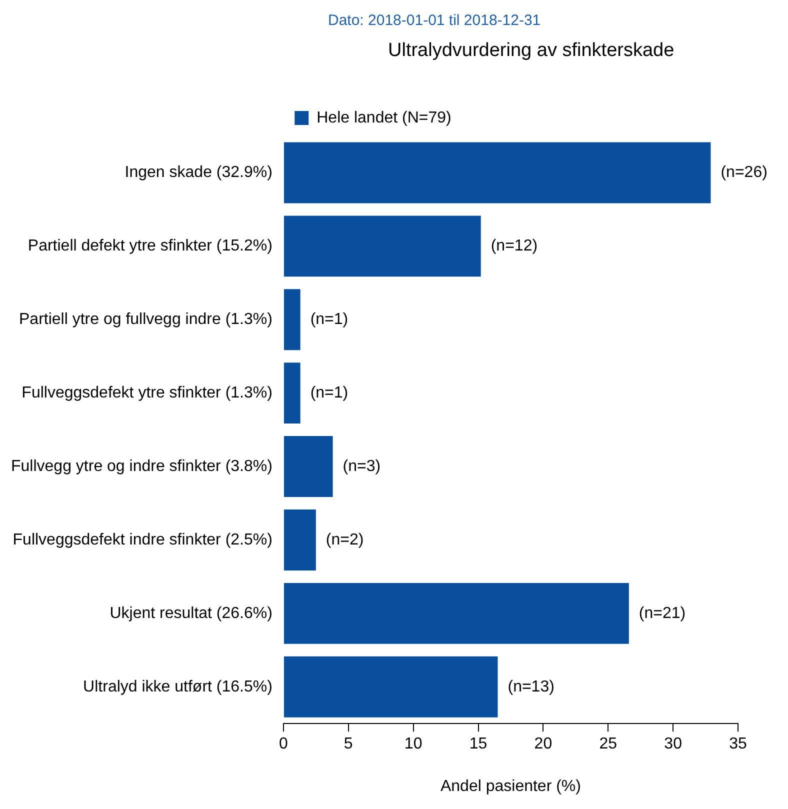  I want to click on y-tick-label: Fullvegg ytre og indre sfinkter (3.8%), so click(141, 466).